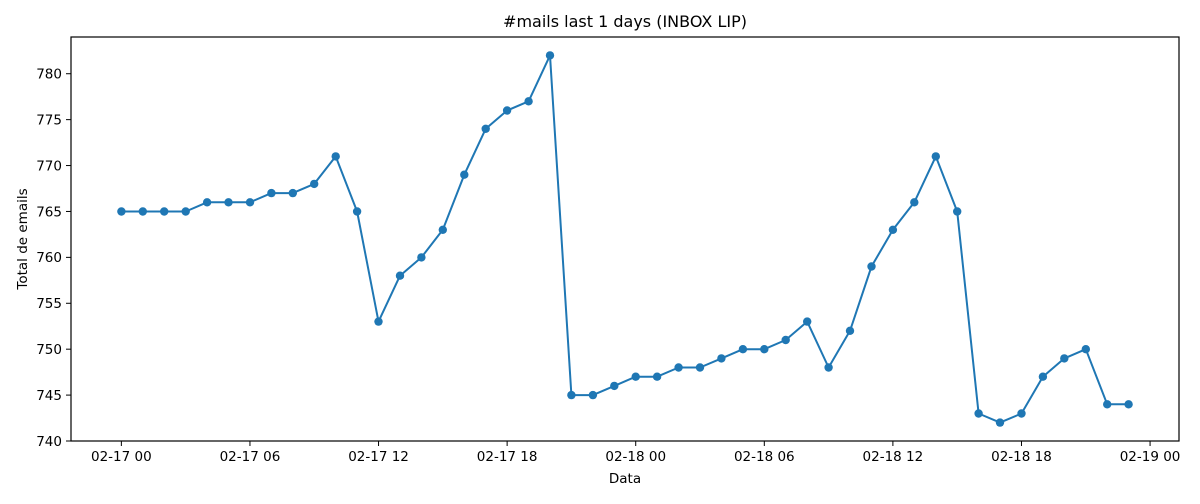 This screenshot has height=504, width=1200. I want to click on y-tick-label: 770, so click(49, 166).